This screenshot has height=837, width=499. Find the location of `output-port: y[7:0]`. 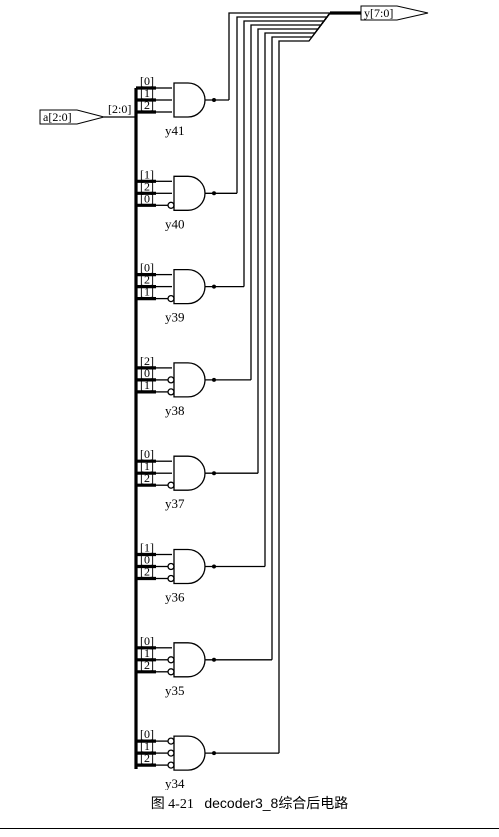

output-port: y[7:0] is located at coordinates (394, 13).